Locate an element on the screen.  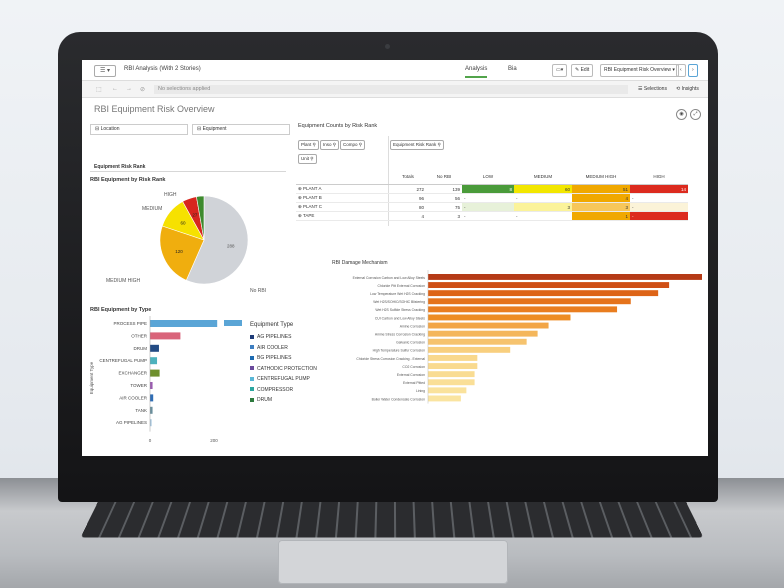
damage-label: Amine Corrosion is located at coordinates (412, 326).